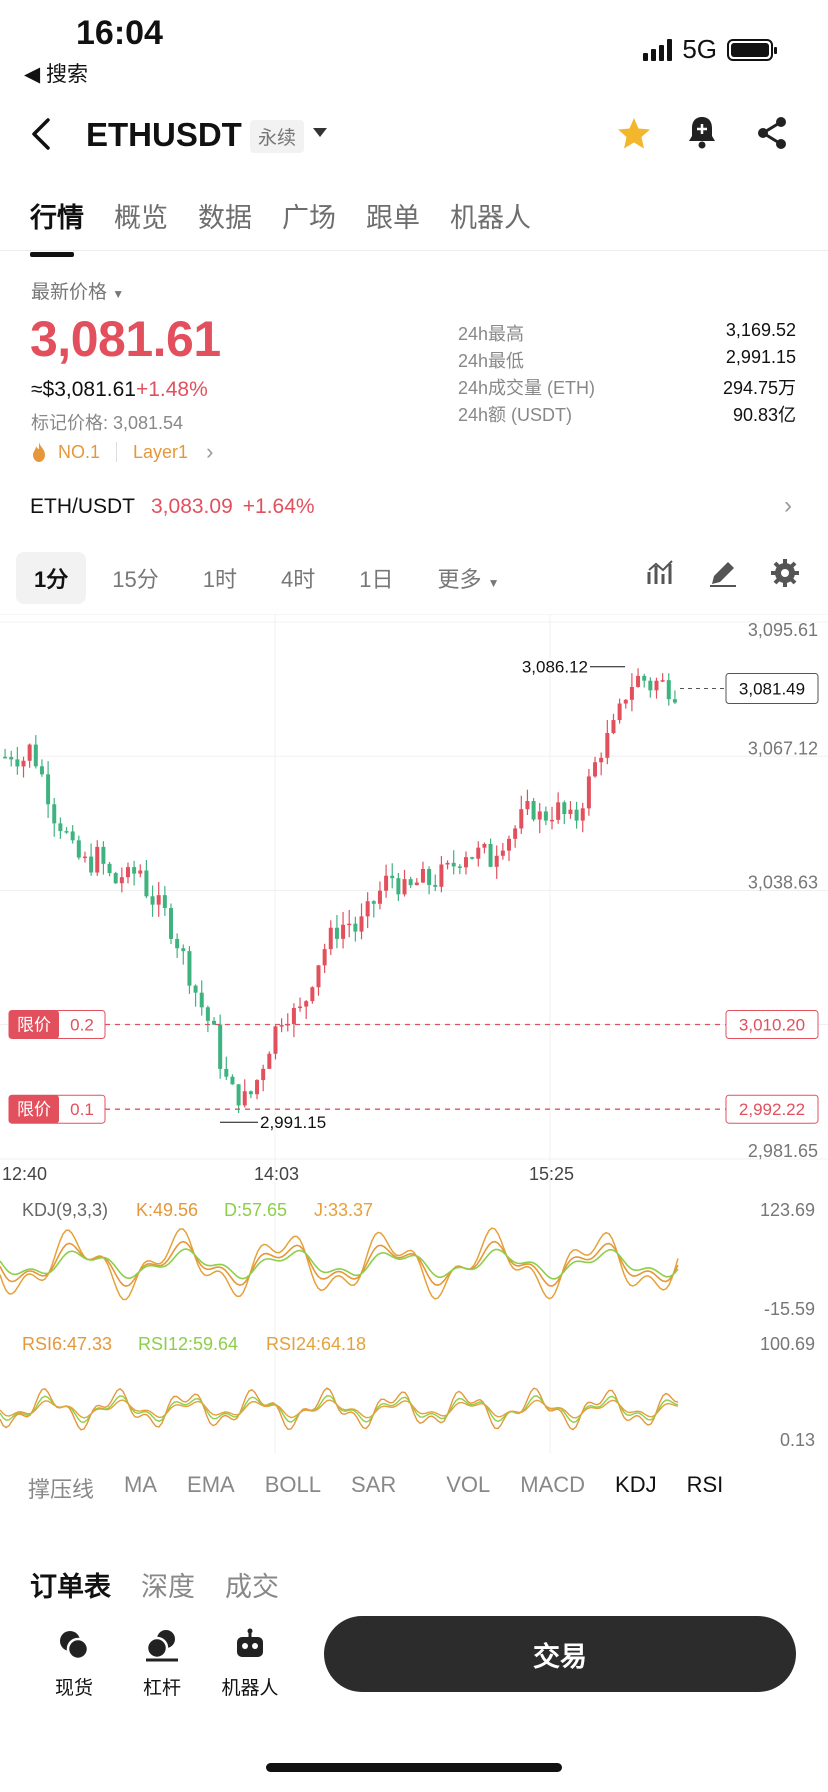 The height and width of the screenshot is (1792, 828). Describe the element at coordinates (168, 1587) in the screenshot. I see `tab-depth: 深度` at that location.